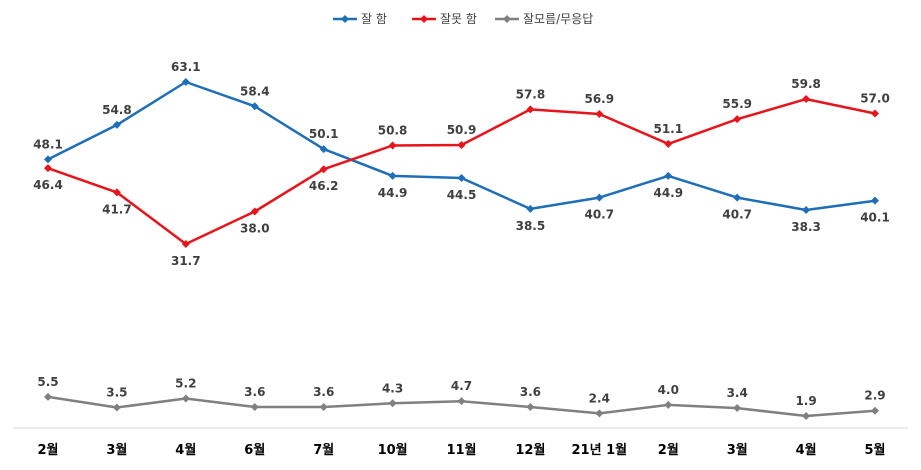 This screenshot has height=470, width=921. What do you see at coordinates (186, 261) in the screenshot?
I see `data-label: 31.7` at bounding box center [186, 261].